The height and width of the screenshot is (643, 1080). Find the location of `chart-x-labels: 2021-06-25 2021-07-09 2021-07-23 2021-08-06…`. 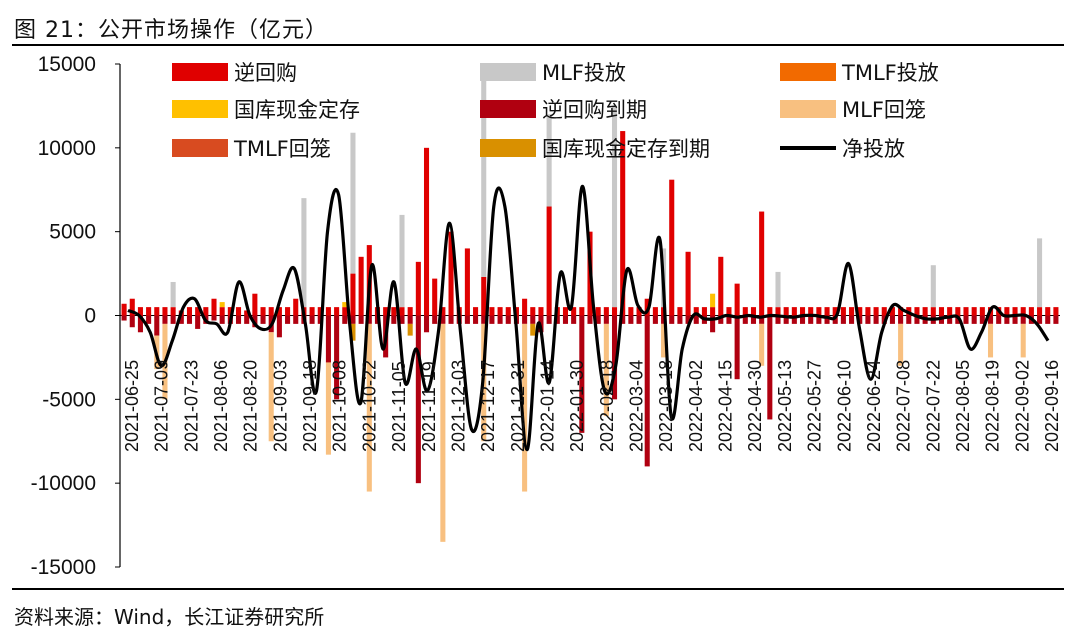

chart-x-labels: 2021-06-25 2021-07-09 2021-07-23 2021-08-06… is located at coordinates (592, 406).